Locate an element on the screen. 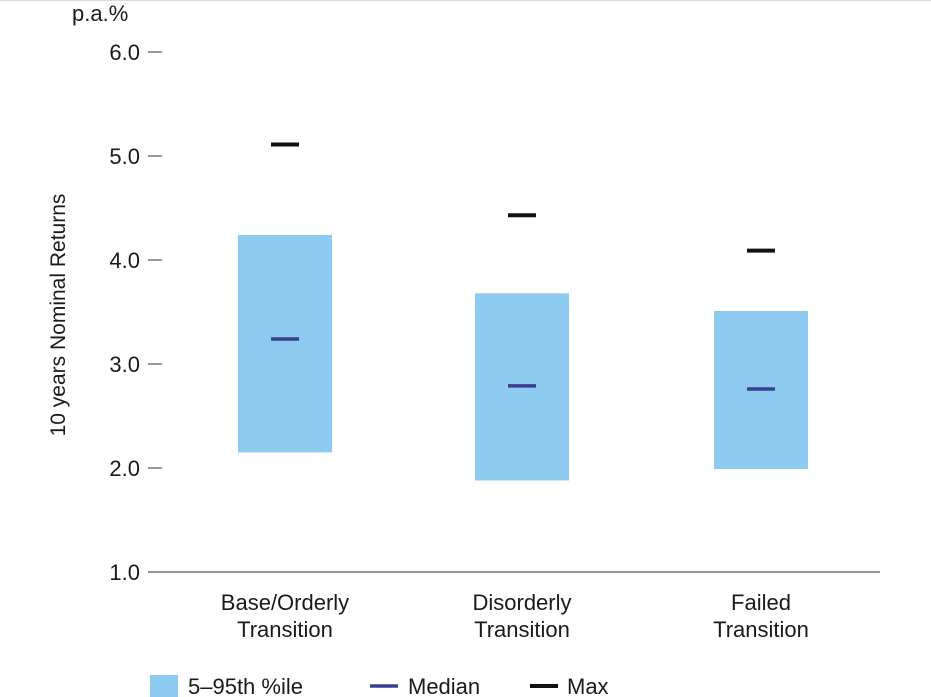  category-label: Base/Orderly is located at coordinates (285, 602).